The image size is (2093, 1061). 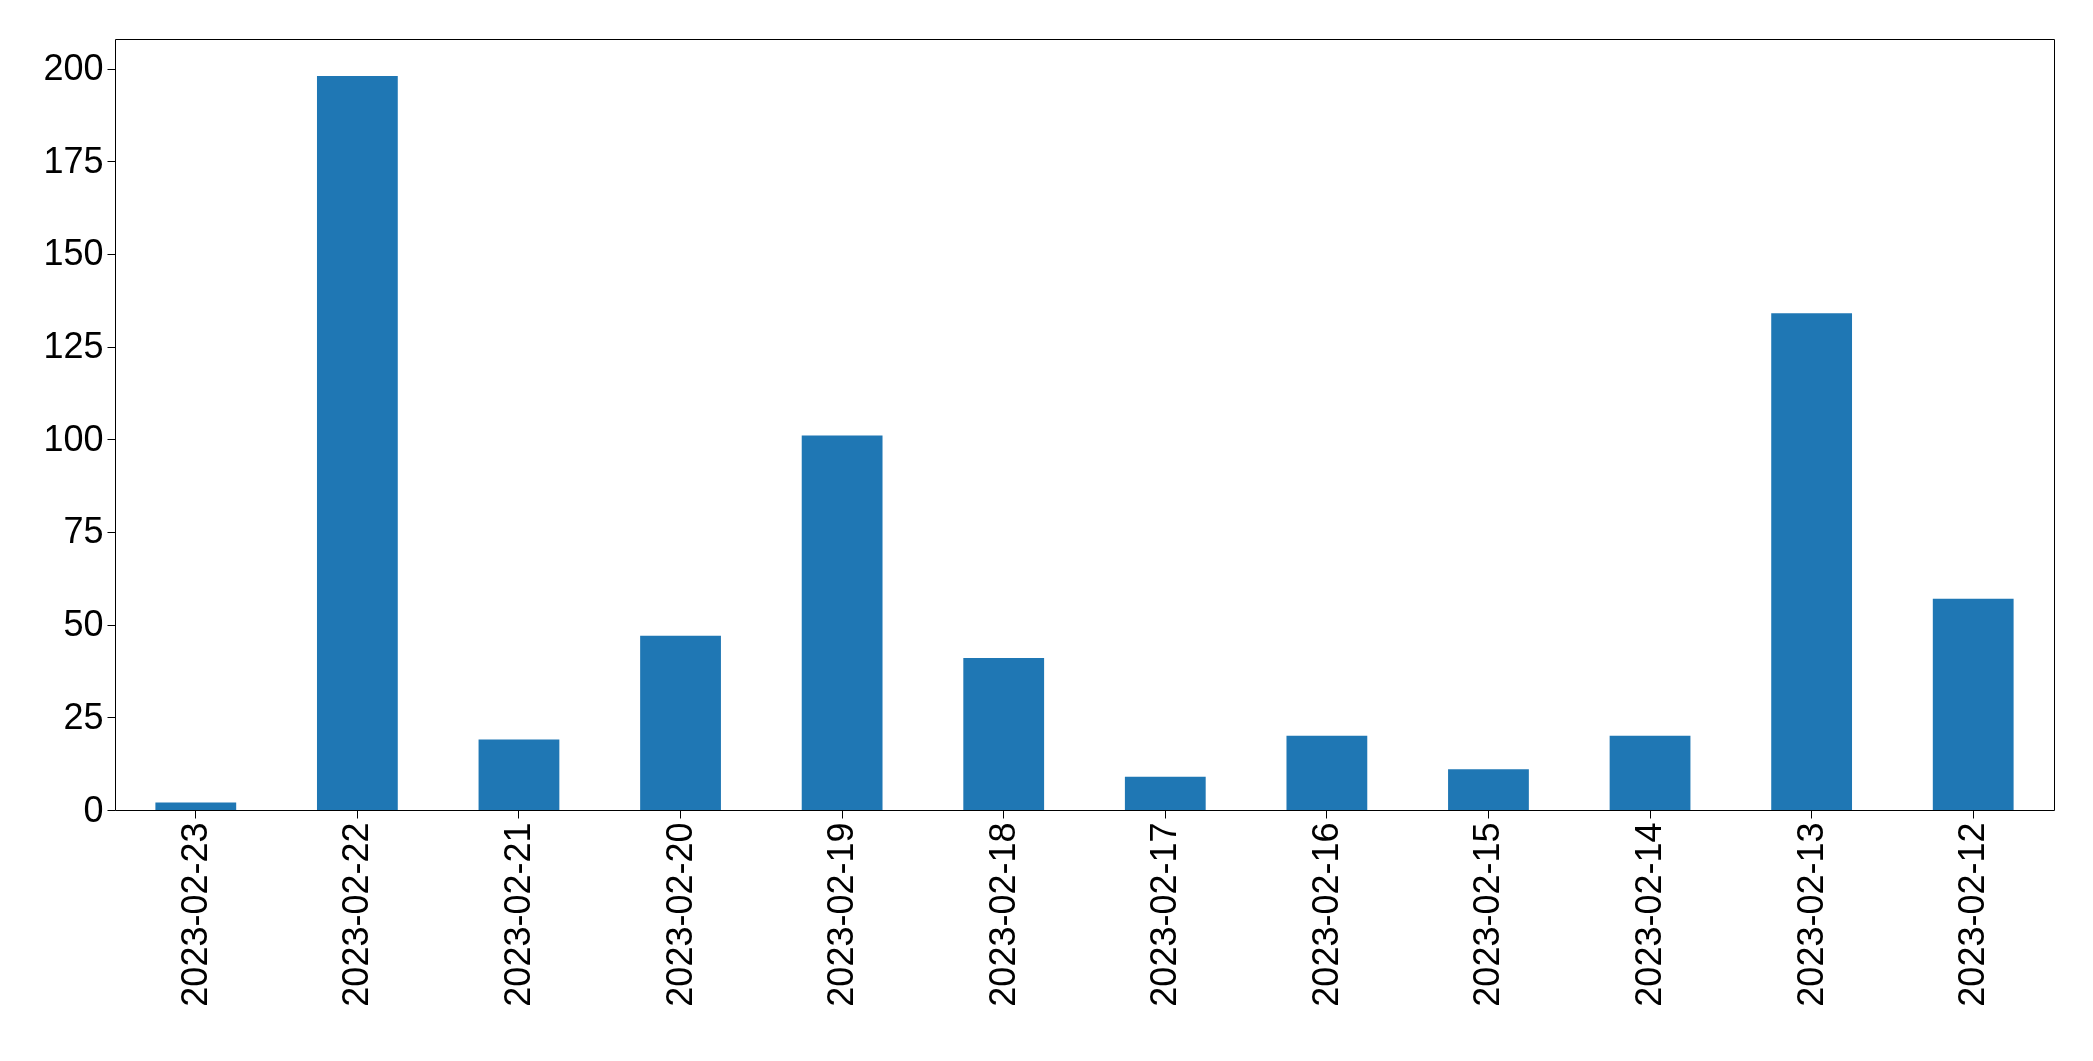 I want to click on y-tick-label: 50, so click(x=83, y=624).